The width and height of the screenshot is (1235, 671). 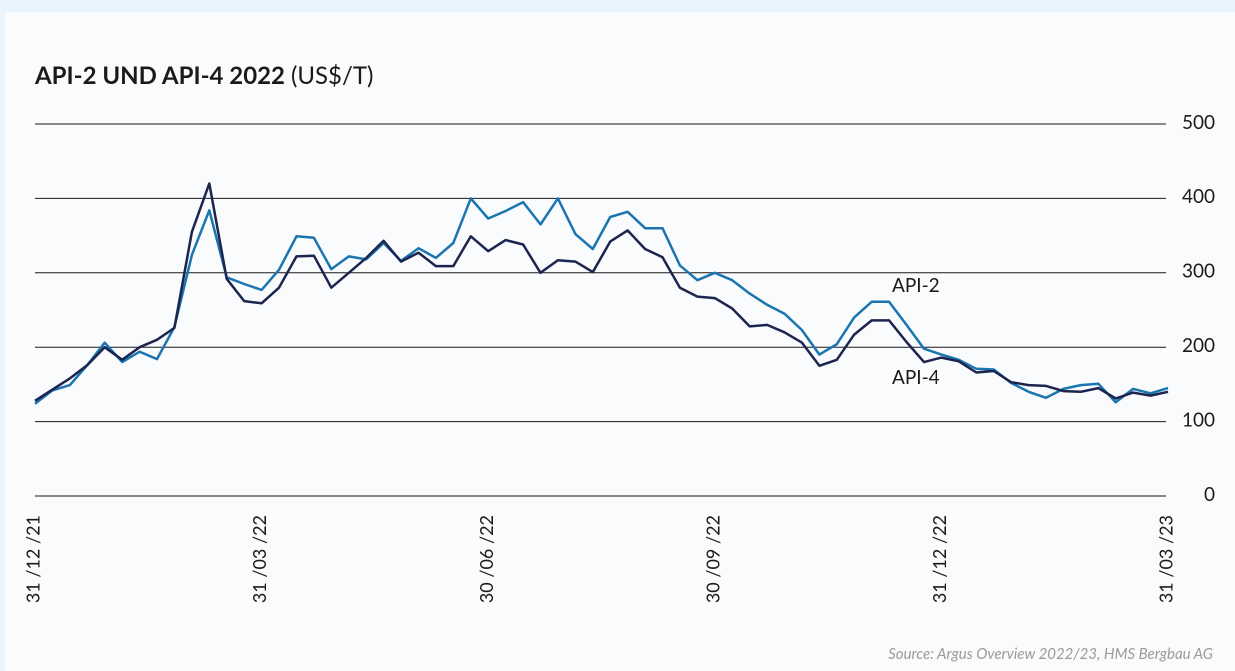 I want to click on x-tick-label: 30 /06 /22, so click(x=486, y=559).